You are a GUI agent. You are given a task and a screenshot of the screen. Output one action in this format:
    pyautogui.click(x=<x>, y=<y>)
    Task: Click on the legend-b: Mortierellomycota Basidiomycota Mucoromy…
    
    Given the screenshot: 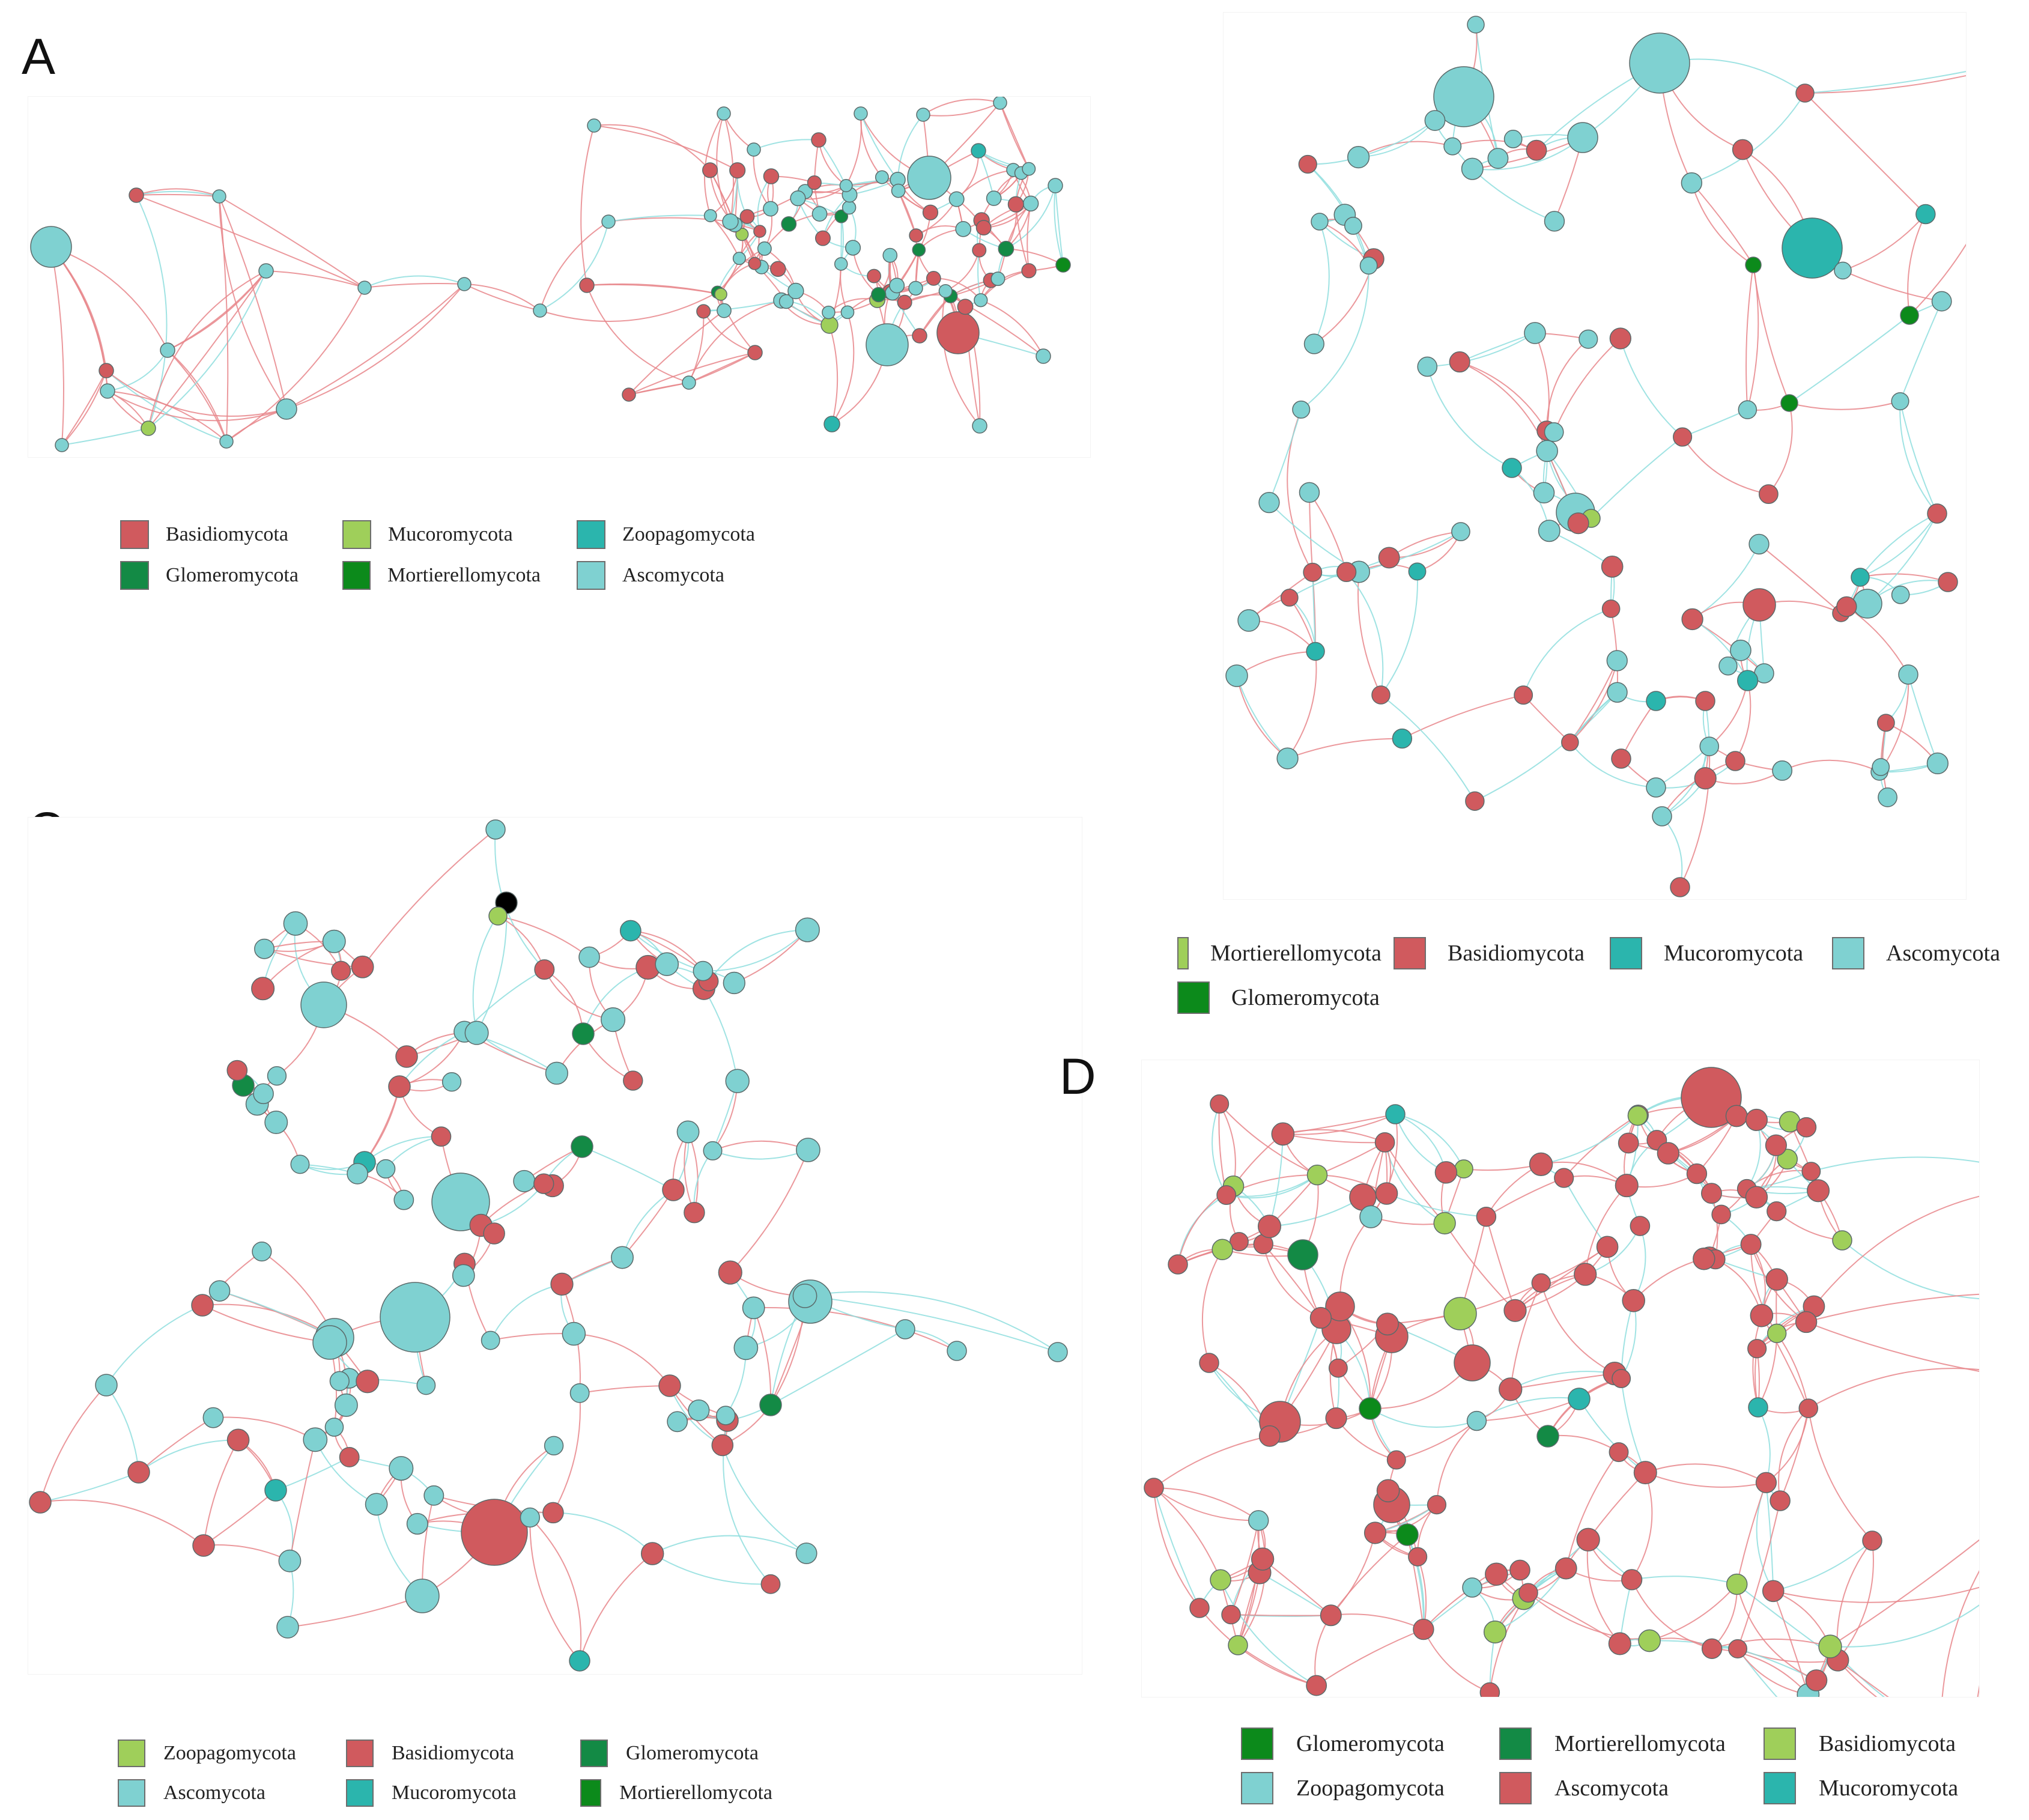 What is the action you would take?
    pyautogui.click(x=1591, y=976)
    